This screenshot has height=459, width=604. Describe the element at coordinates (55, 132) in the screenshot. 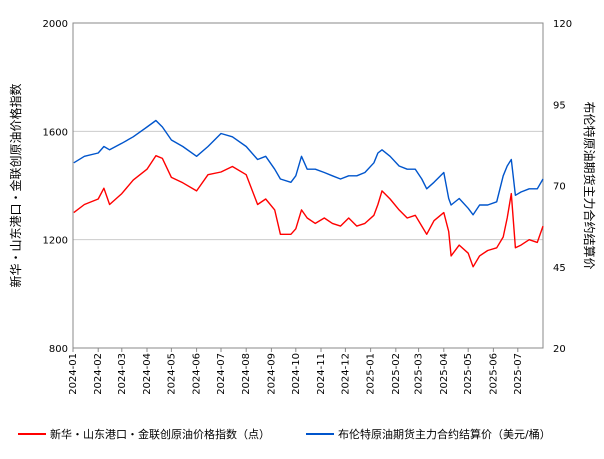

I see `left-tick-label: 1600` at that location.